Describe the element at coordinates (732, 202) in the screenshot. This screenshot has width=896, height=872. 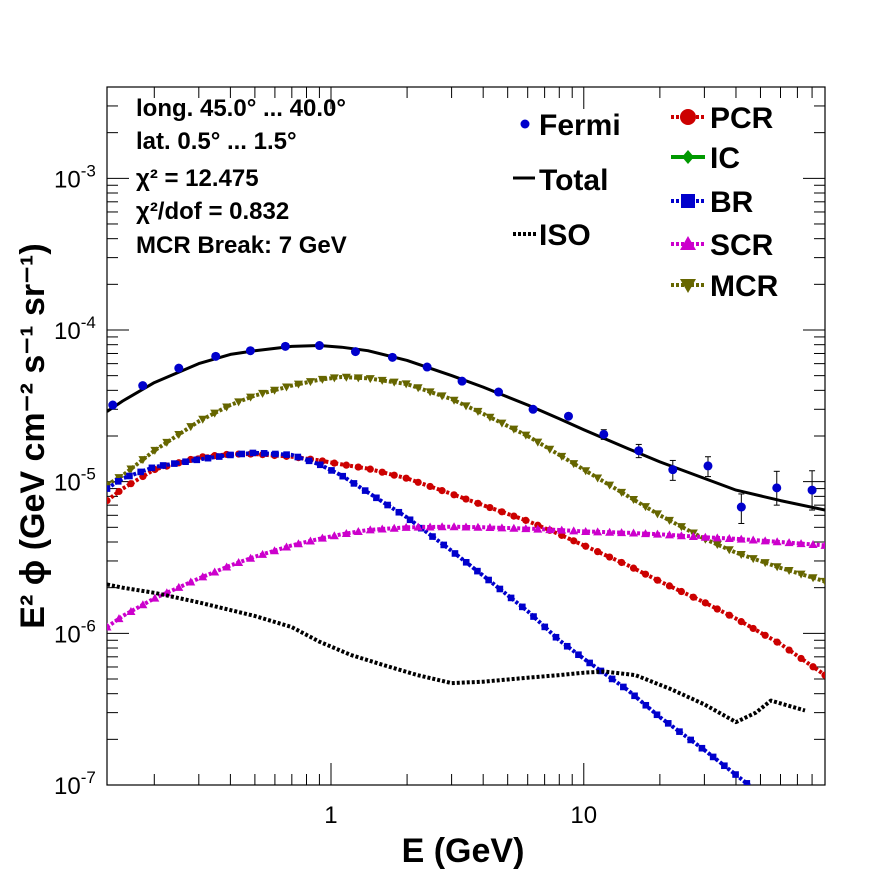
I see `legend-label-br: BR` at that location.